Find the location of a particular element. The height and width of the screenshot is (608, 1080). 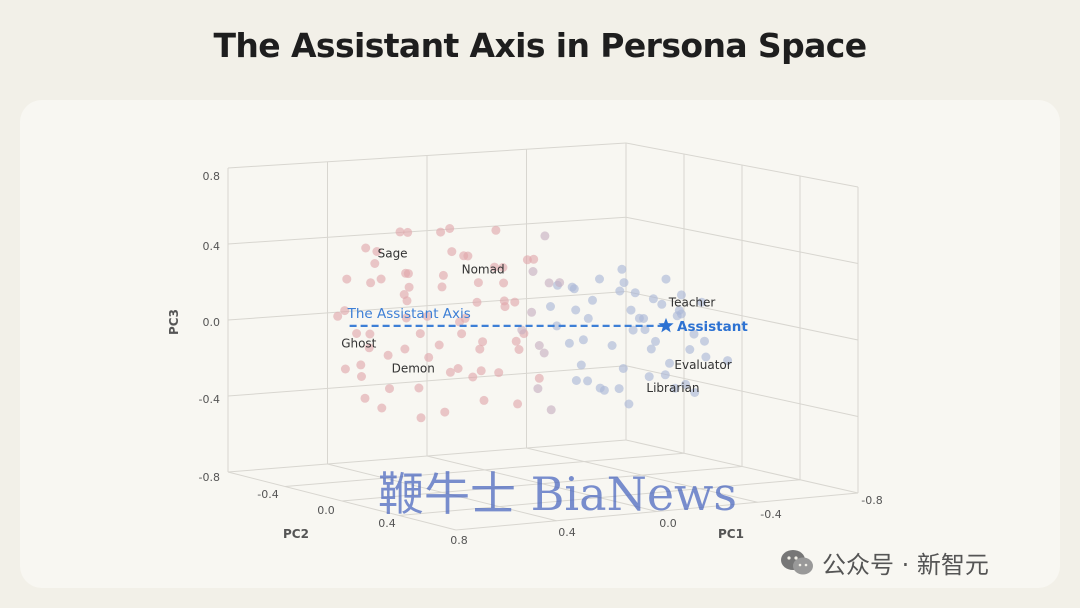

credit-text: 公众号 · 新智元 is located at coordinates (905, 565).